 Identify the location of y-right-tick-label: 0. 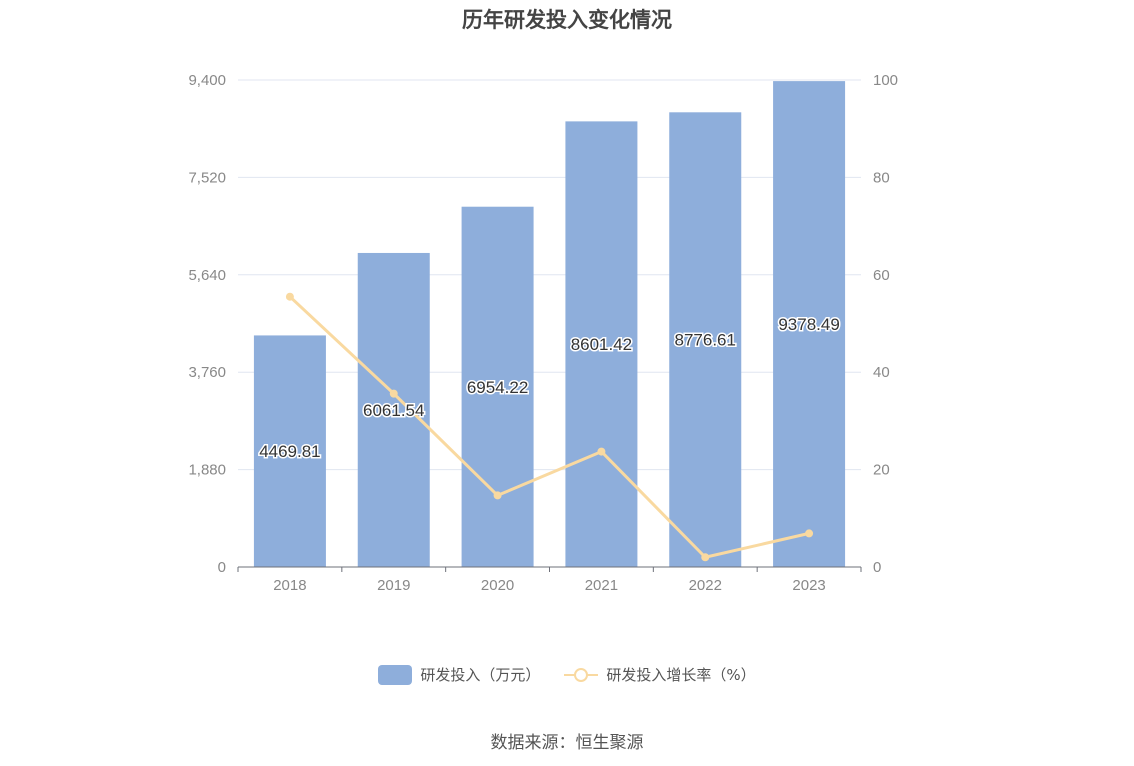
(877, 567).